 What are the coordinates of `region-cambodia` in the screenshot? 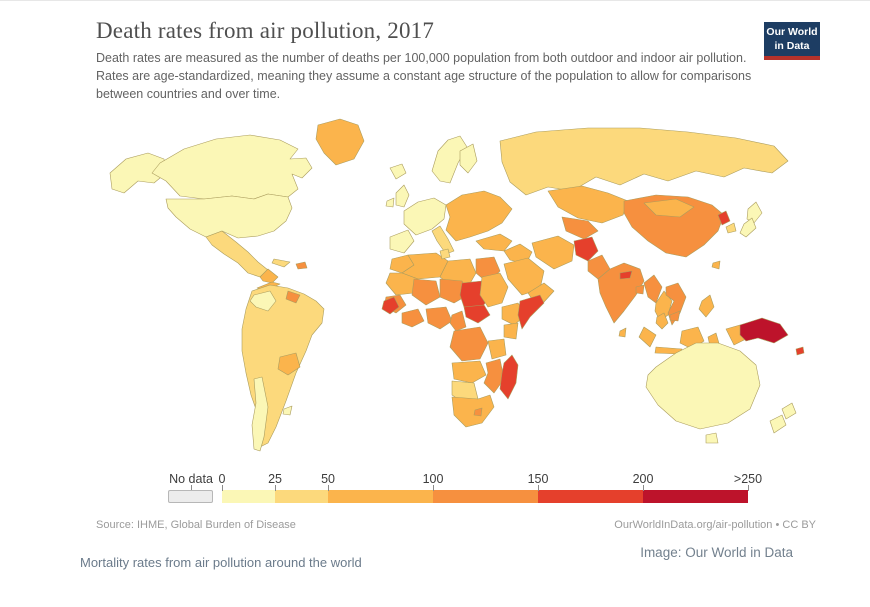 It's located at (675, 316).